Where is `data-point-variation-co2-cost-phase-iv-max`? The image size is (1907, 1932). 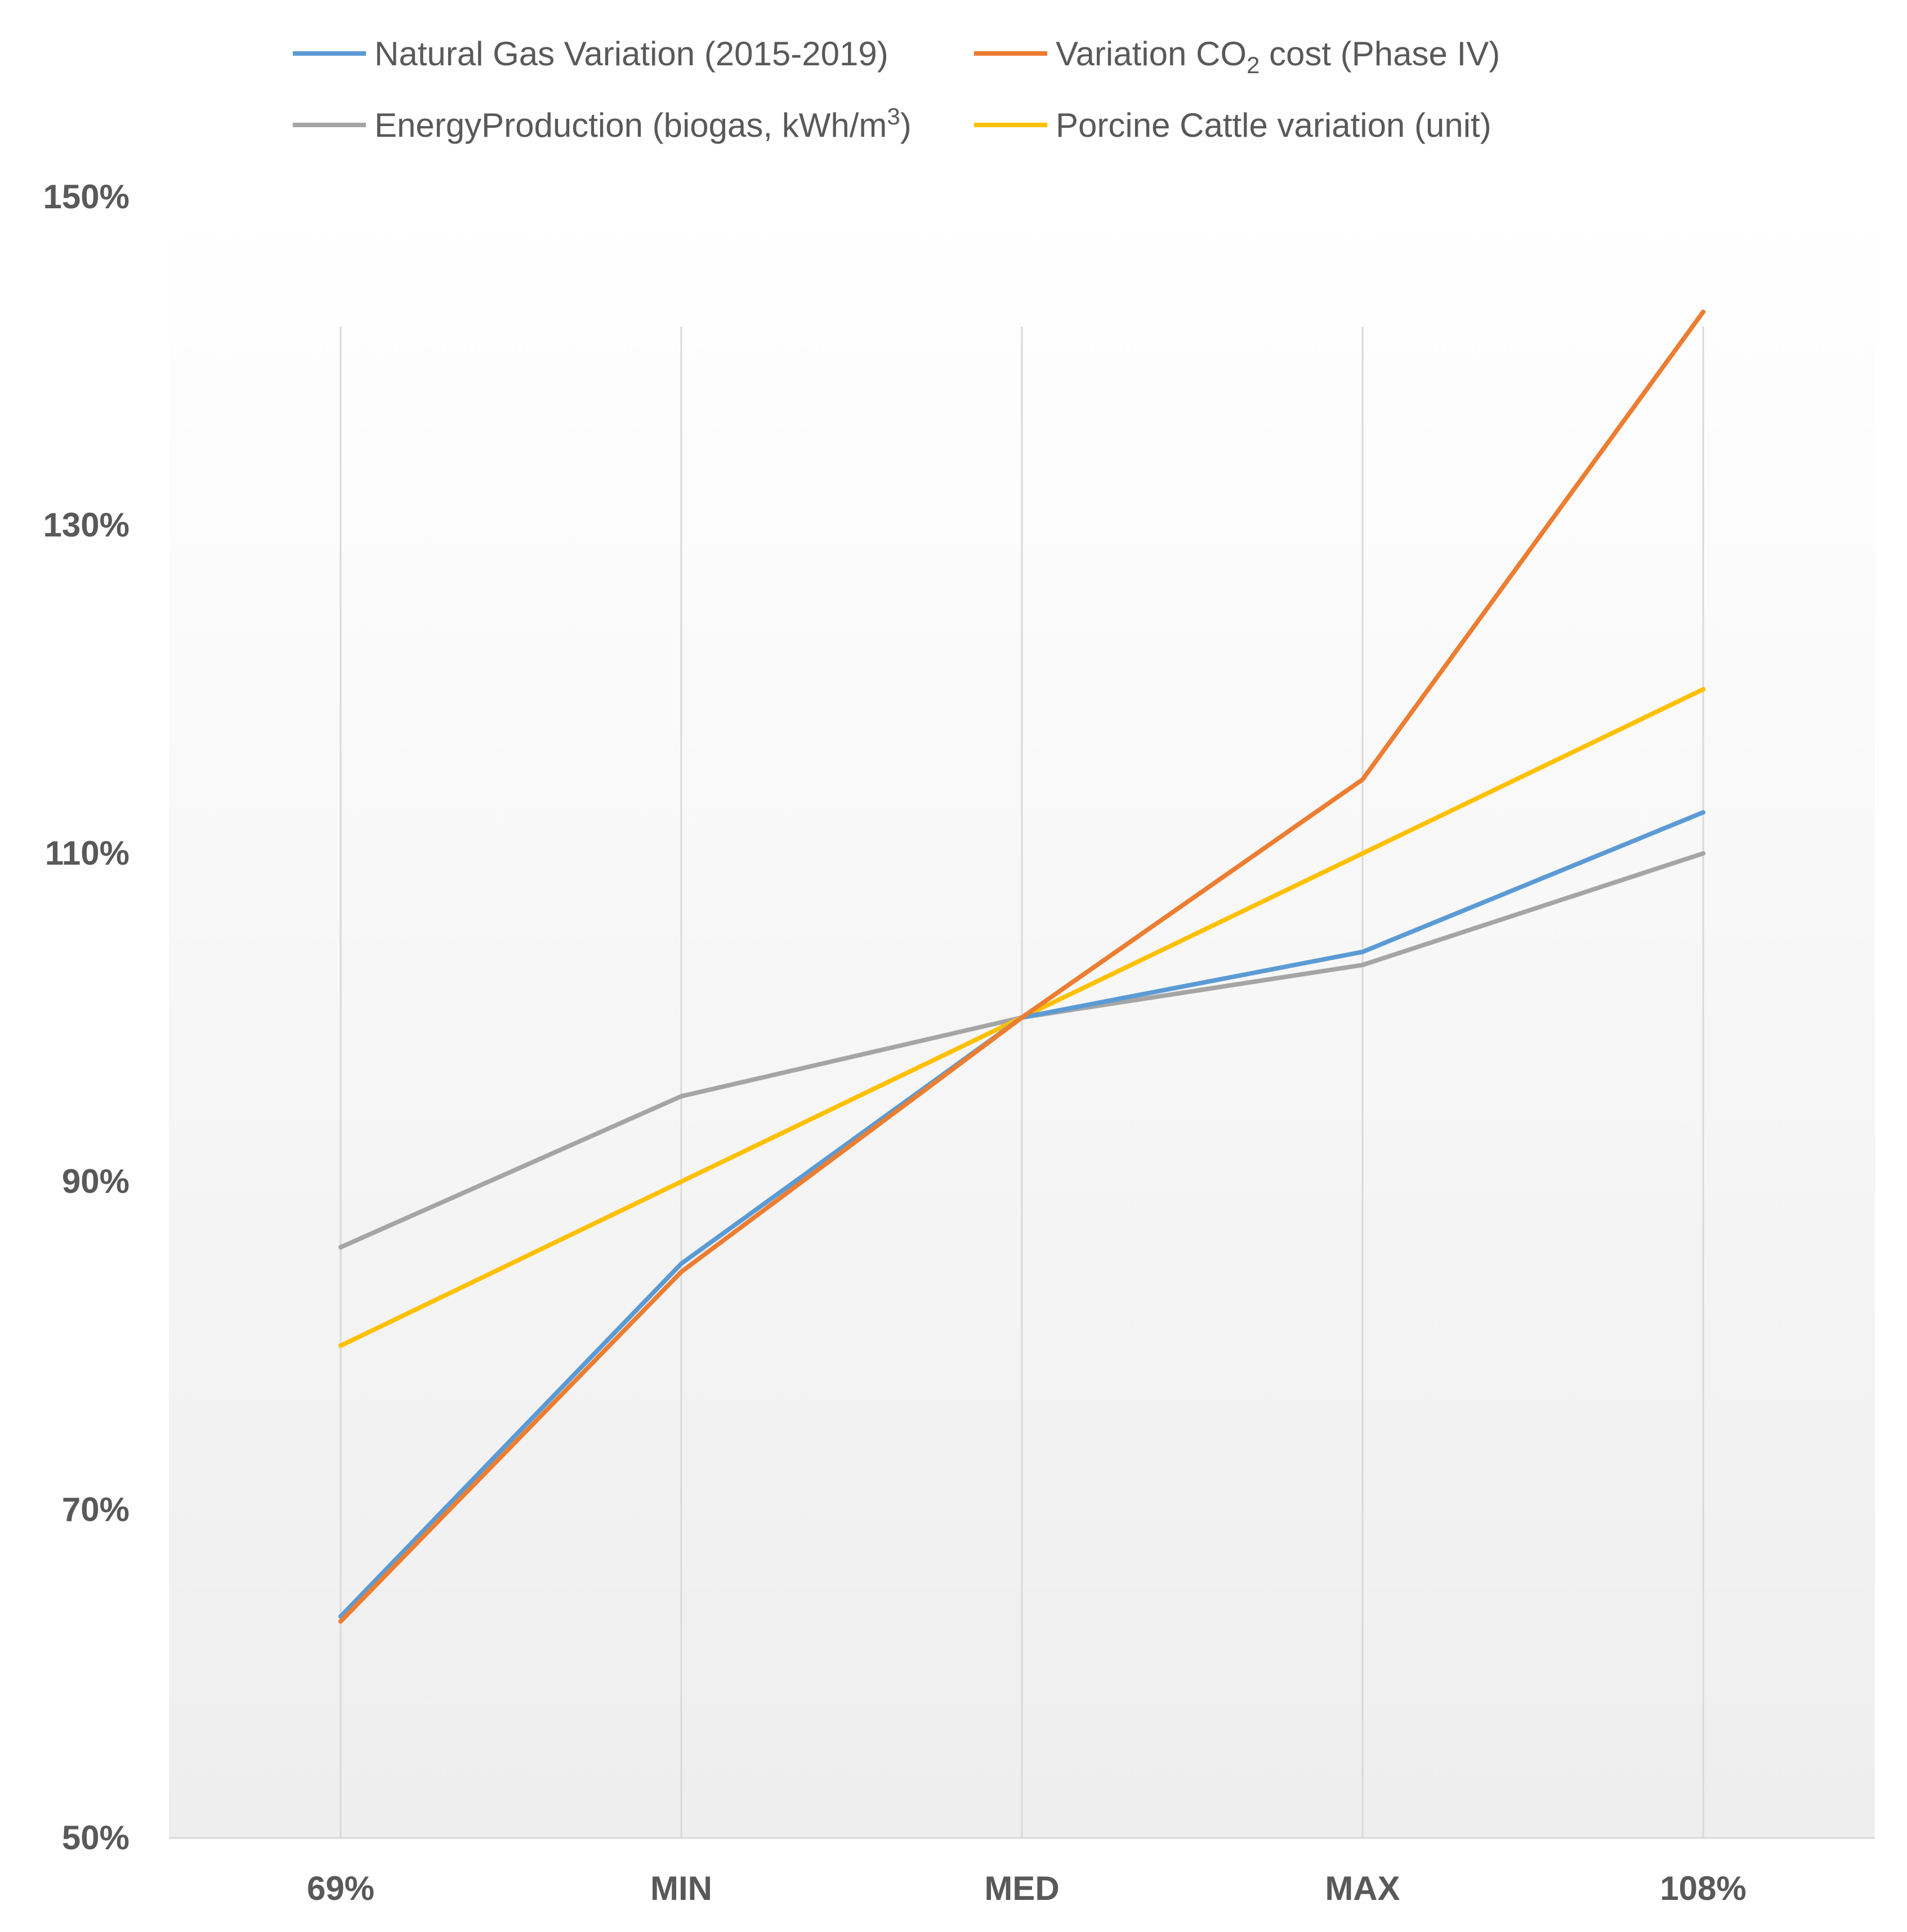
data-point-variation-co2-cost-phase-iv-max is located at coordinates (1362, 779).